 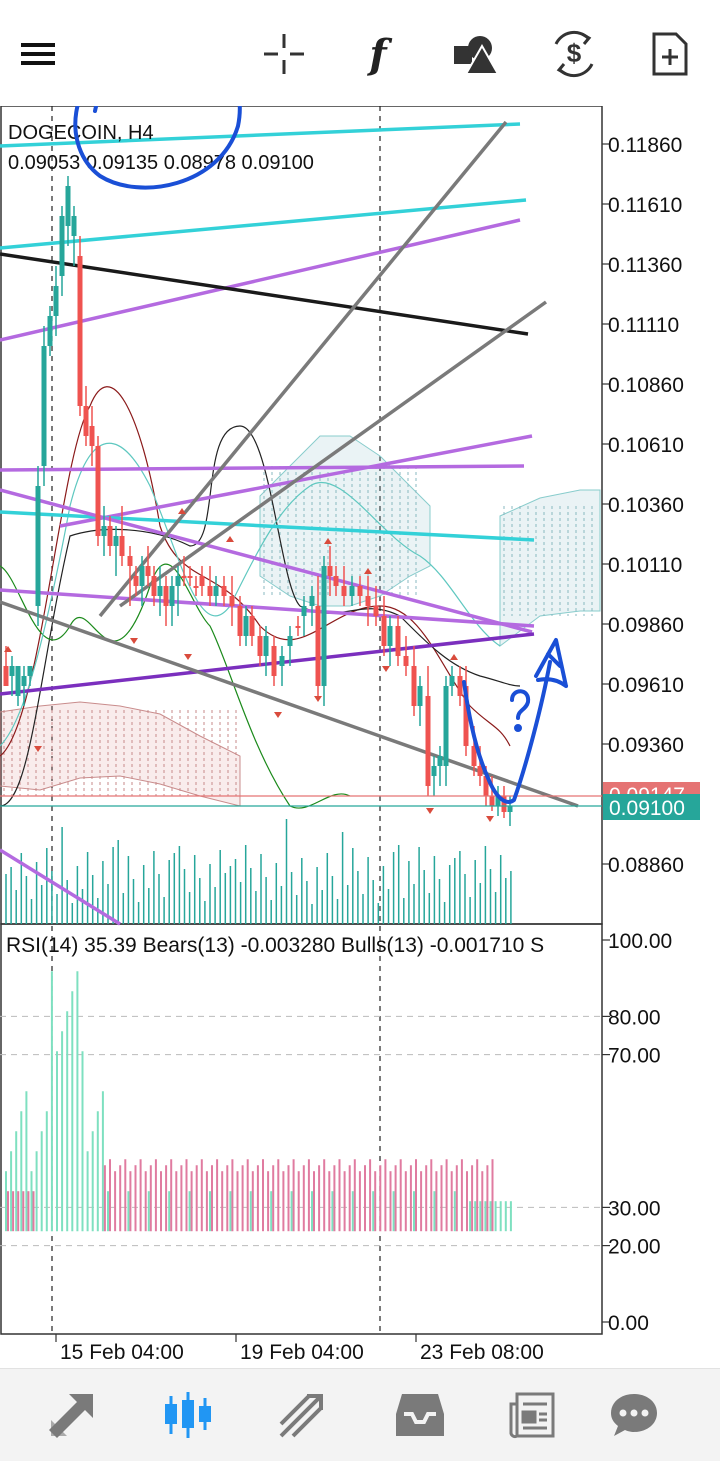 What do you see at coordinates (72, 1415) in the screenshot?
I see `nav-quotes` at bounding box center [72, 1415].